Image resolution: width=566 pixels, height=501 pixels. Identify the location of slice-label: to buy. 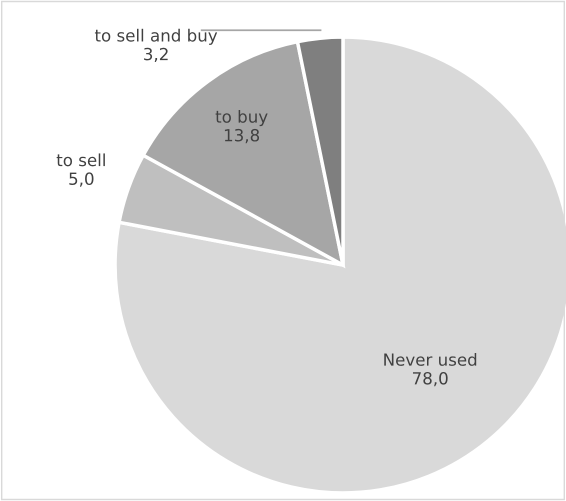
(242, 118).